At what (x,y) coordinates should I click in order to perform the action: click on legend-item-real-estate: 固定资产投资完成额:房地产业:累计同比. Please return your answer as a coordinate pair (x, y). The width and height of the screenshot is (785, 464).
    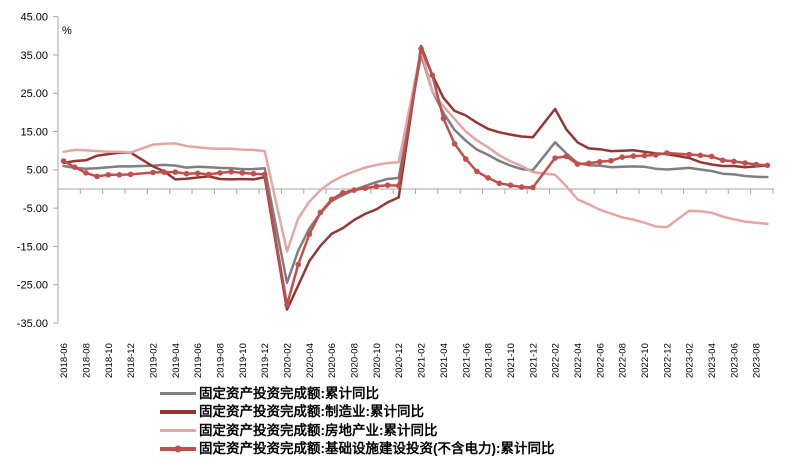
    Looking at the image, I should click on (357, 430).